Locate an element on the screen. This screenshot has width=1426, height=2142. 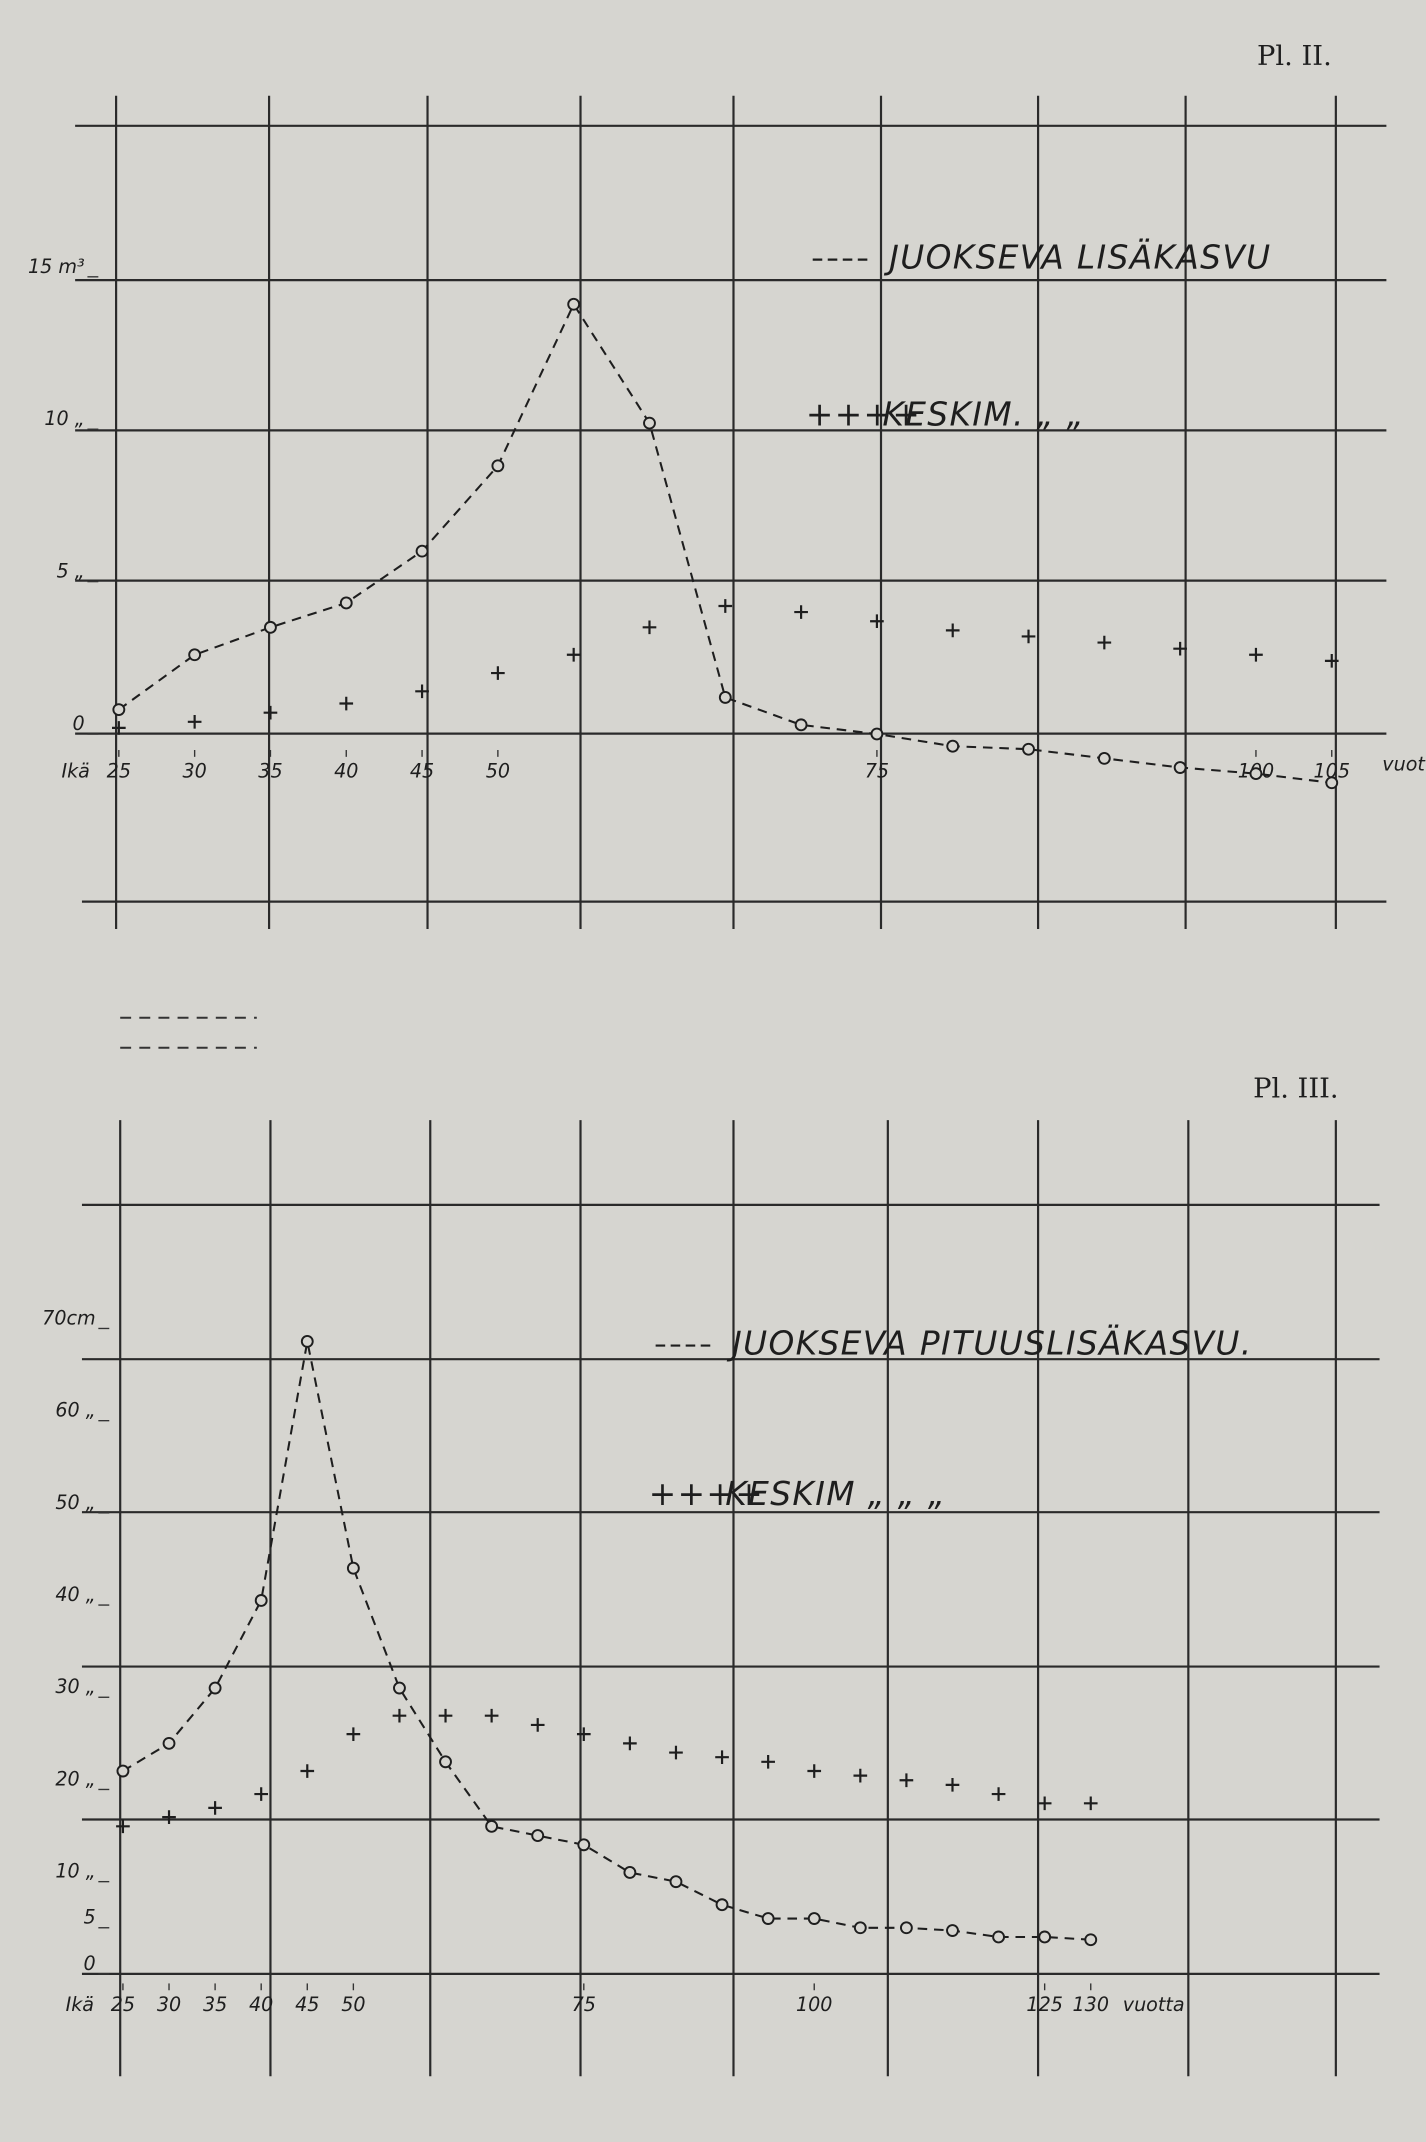
legend-label: KESKIM. „ „ is located at coordinates (983, 415).